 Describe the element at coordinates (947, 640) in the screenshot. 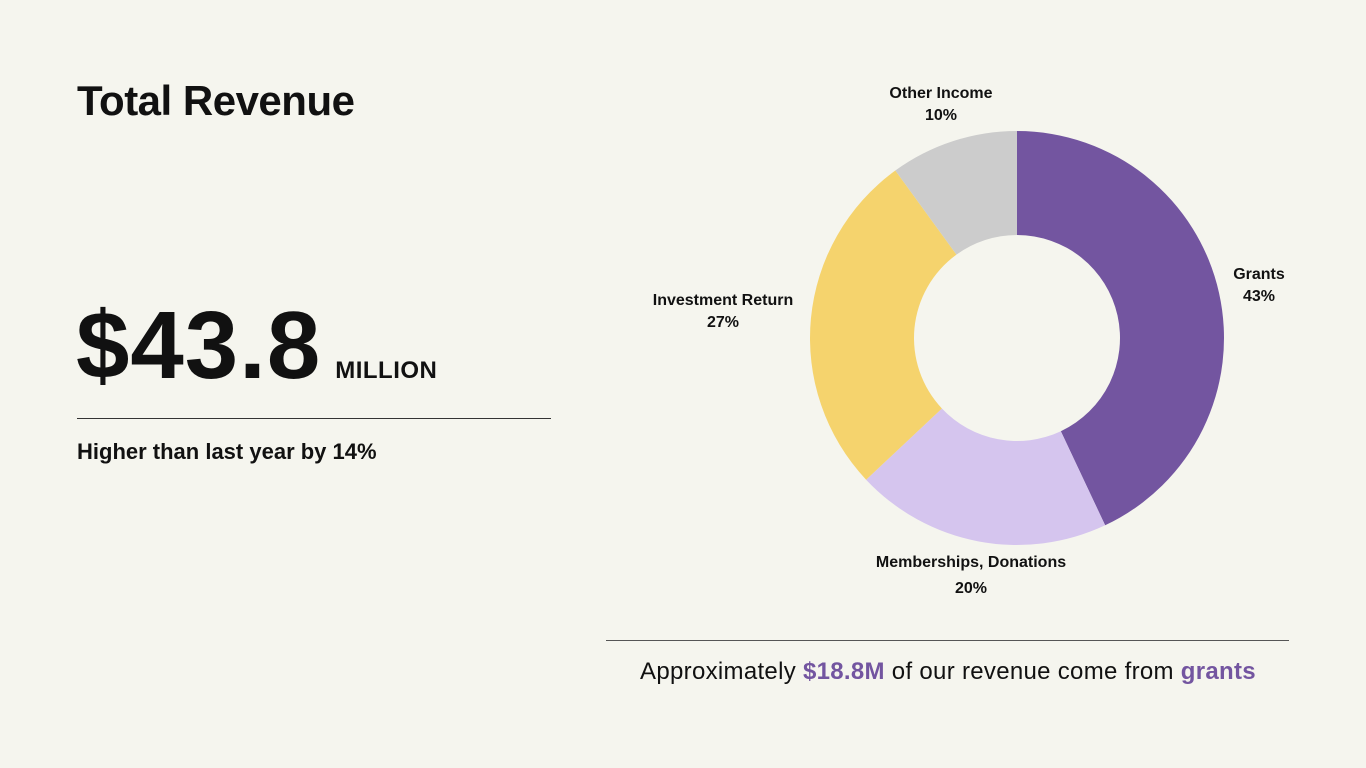

I see `right-divider` at that location.